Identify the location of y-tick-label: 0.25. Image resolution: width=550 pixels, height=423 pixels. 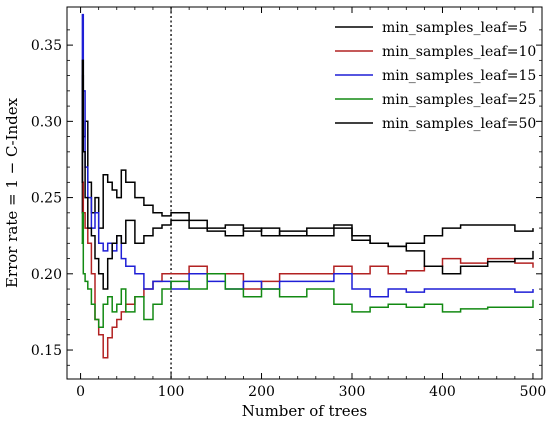
(46, 199).